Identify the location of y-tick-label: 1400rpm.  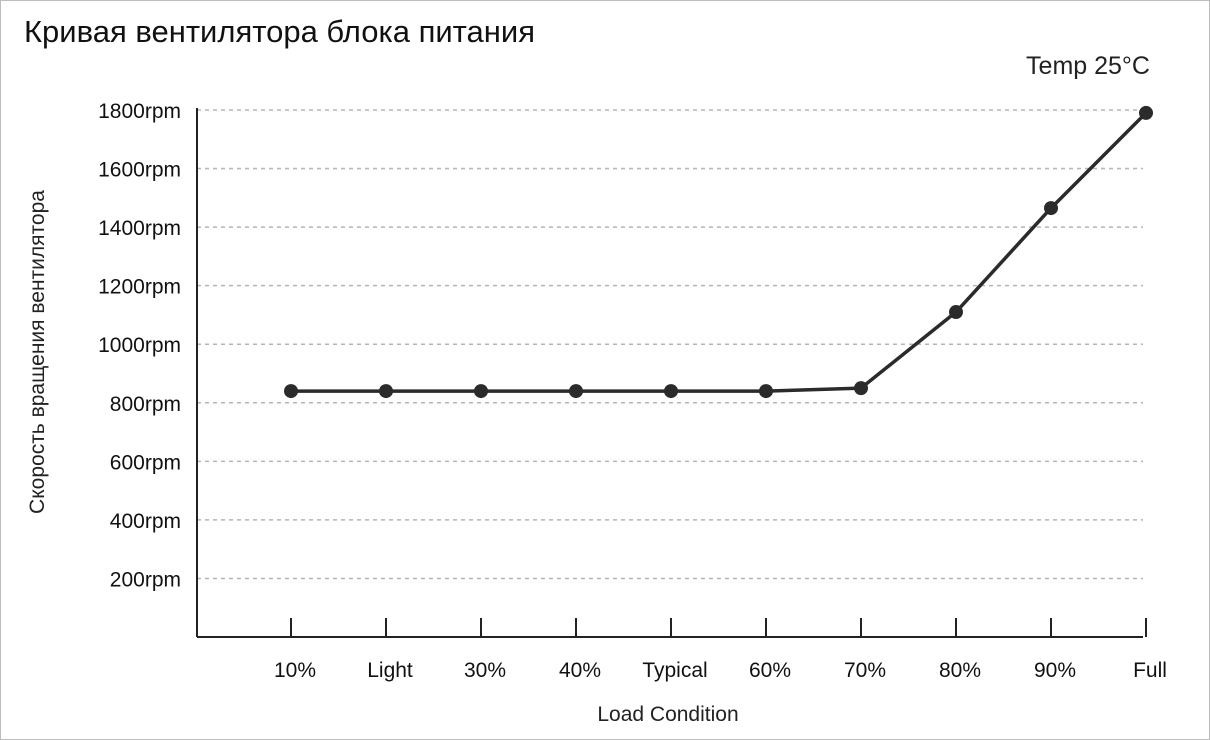
(139, 228).